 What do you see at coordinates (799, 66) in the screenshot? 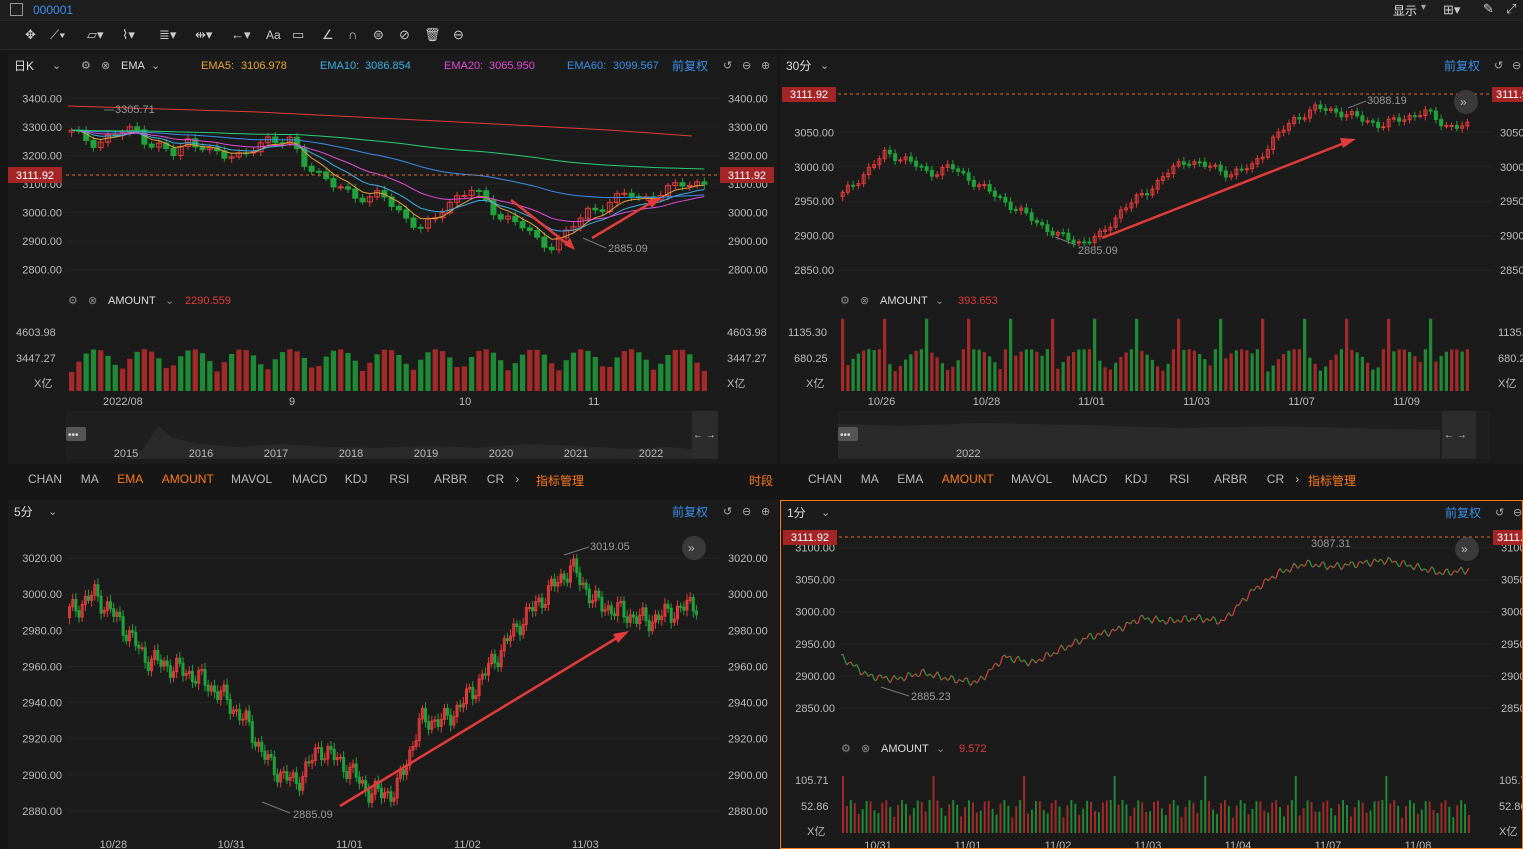
I see `period-selector: 30分` at bounding box center [799, 66].